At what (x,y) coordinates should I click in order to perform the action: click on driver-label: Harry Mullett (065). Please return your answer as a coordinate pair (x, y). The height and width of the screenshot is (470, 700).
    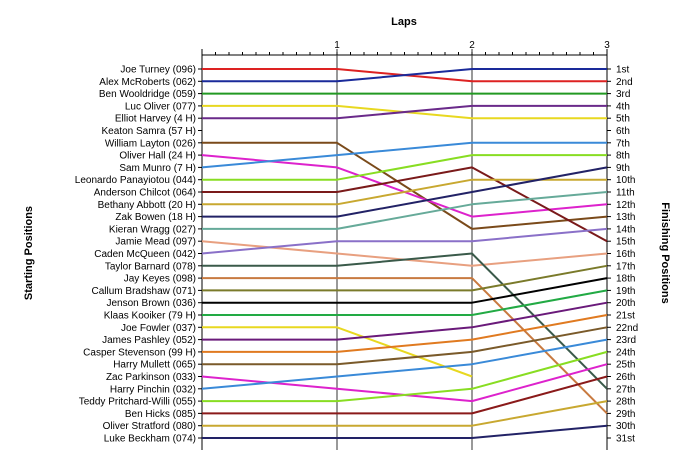
    Looking at the image, I should click on (154, 365).